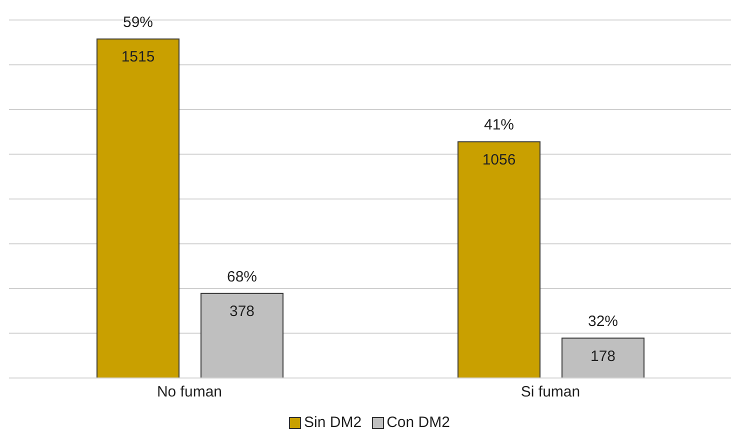 The height and width of the screenshot is (431, 731). What do you see at coordinates (499, 159) in the screenshot?
I see `data-label: 1056` at bounding box center [499, 159].